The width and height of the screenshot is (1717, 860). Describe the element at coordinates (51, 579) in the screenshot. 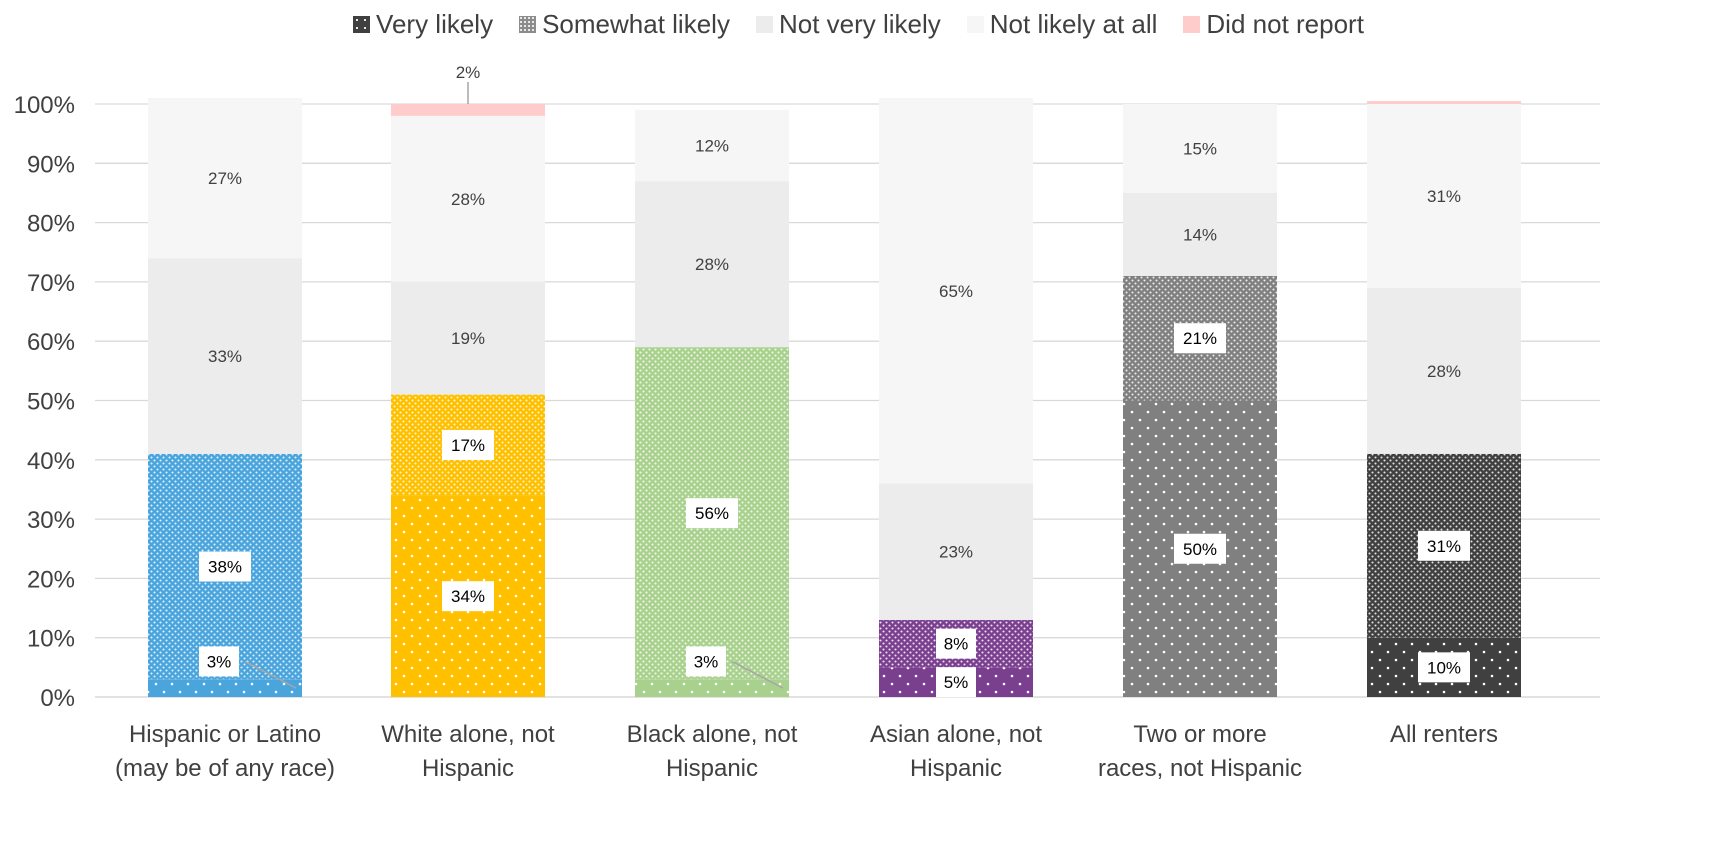

I see `y-tick-label: 20%` at that location.